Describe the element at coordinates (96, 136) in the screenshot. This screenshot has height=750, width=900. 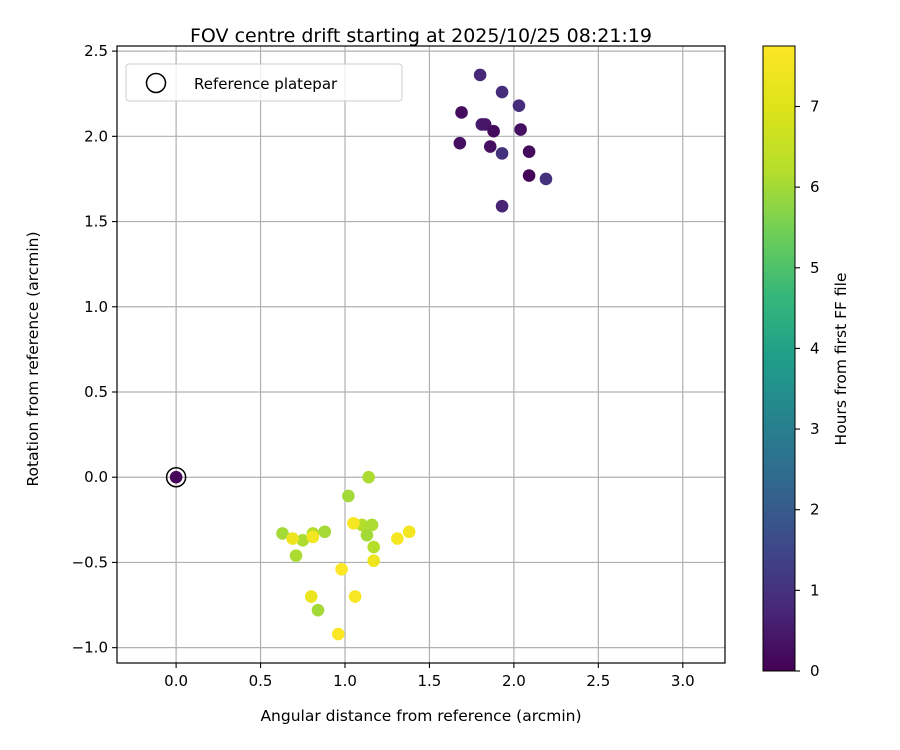
I see `y-tick-label: 2.0` at that location.